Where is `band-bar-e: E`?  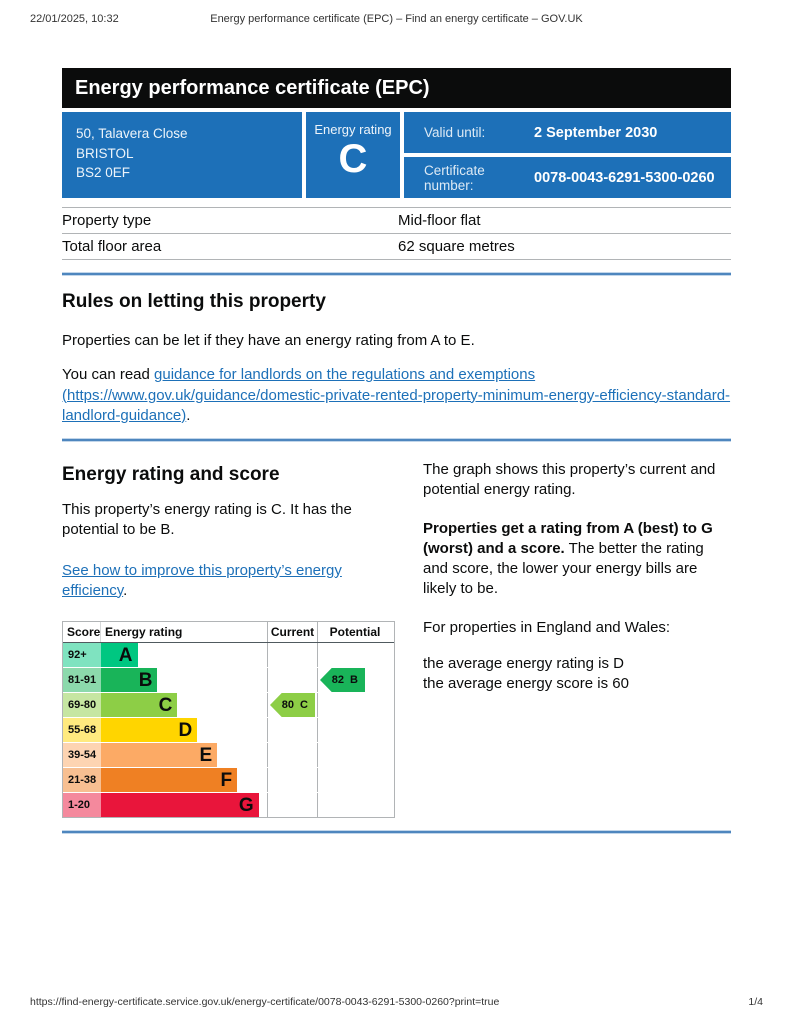 band-bar-e: E is located at coordinates (159, 755).